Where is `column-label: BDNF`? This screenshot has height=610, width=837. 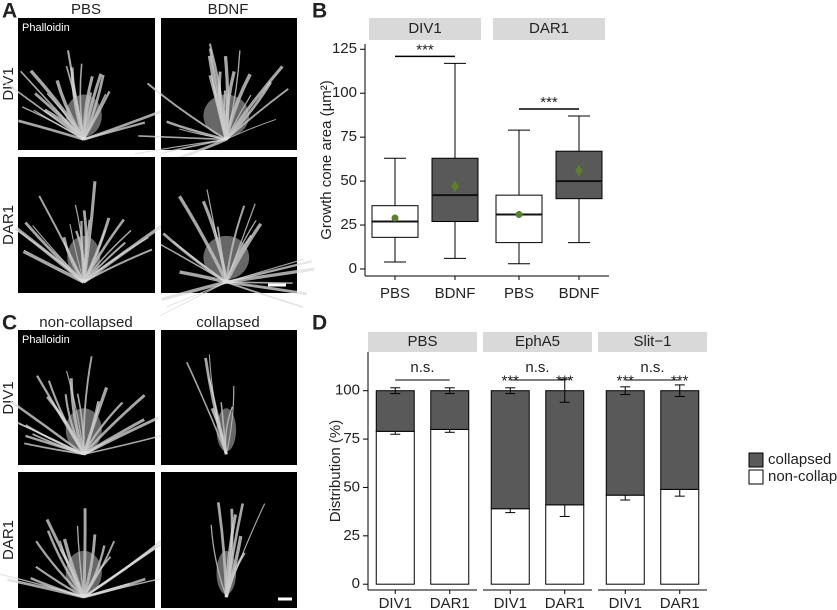
column-label: BDNF is located at coordinates (228, 9).